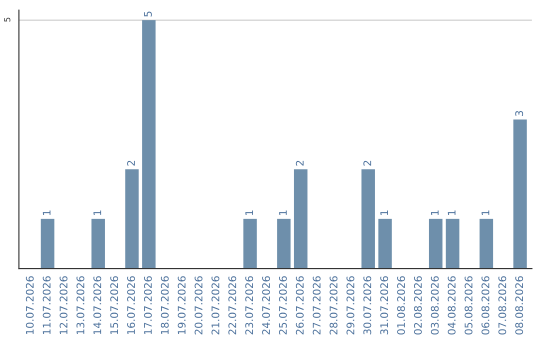 This screenshot has width=540, height=340. What do you see at coordinates (282, 305) in the screenshot?
I see `x-tick-label: 25.07.2026` at bounding box center [282, 305].